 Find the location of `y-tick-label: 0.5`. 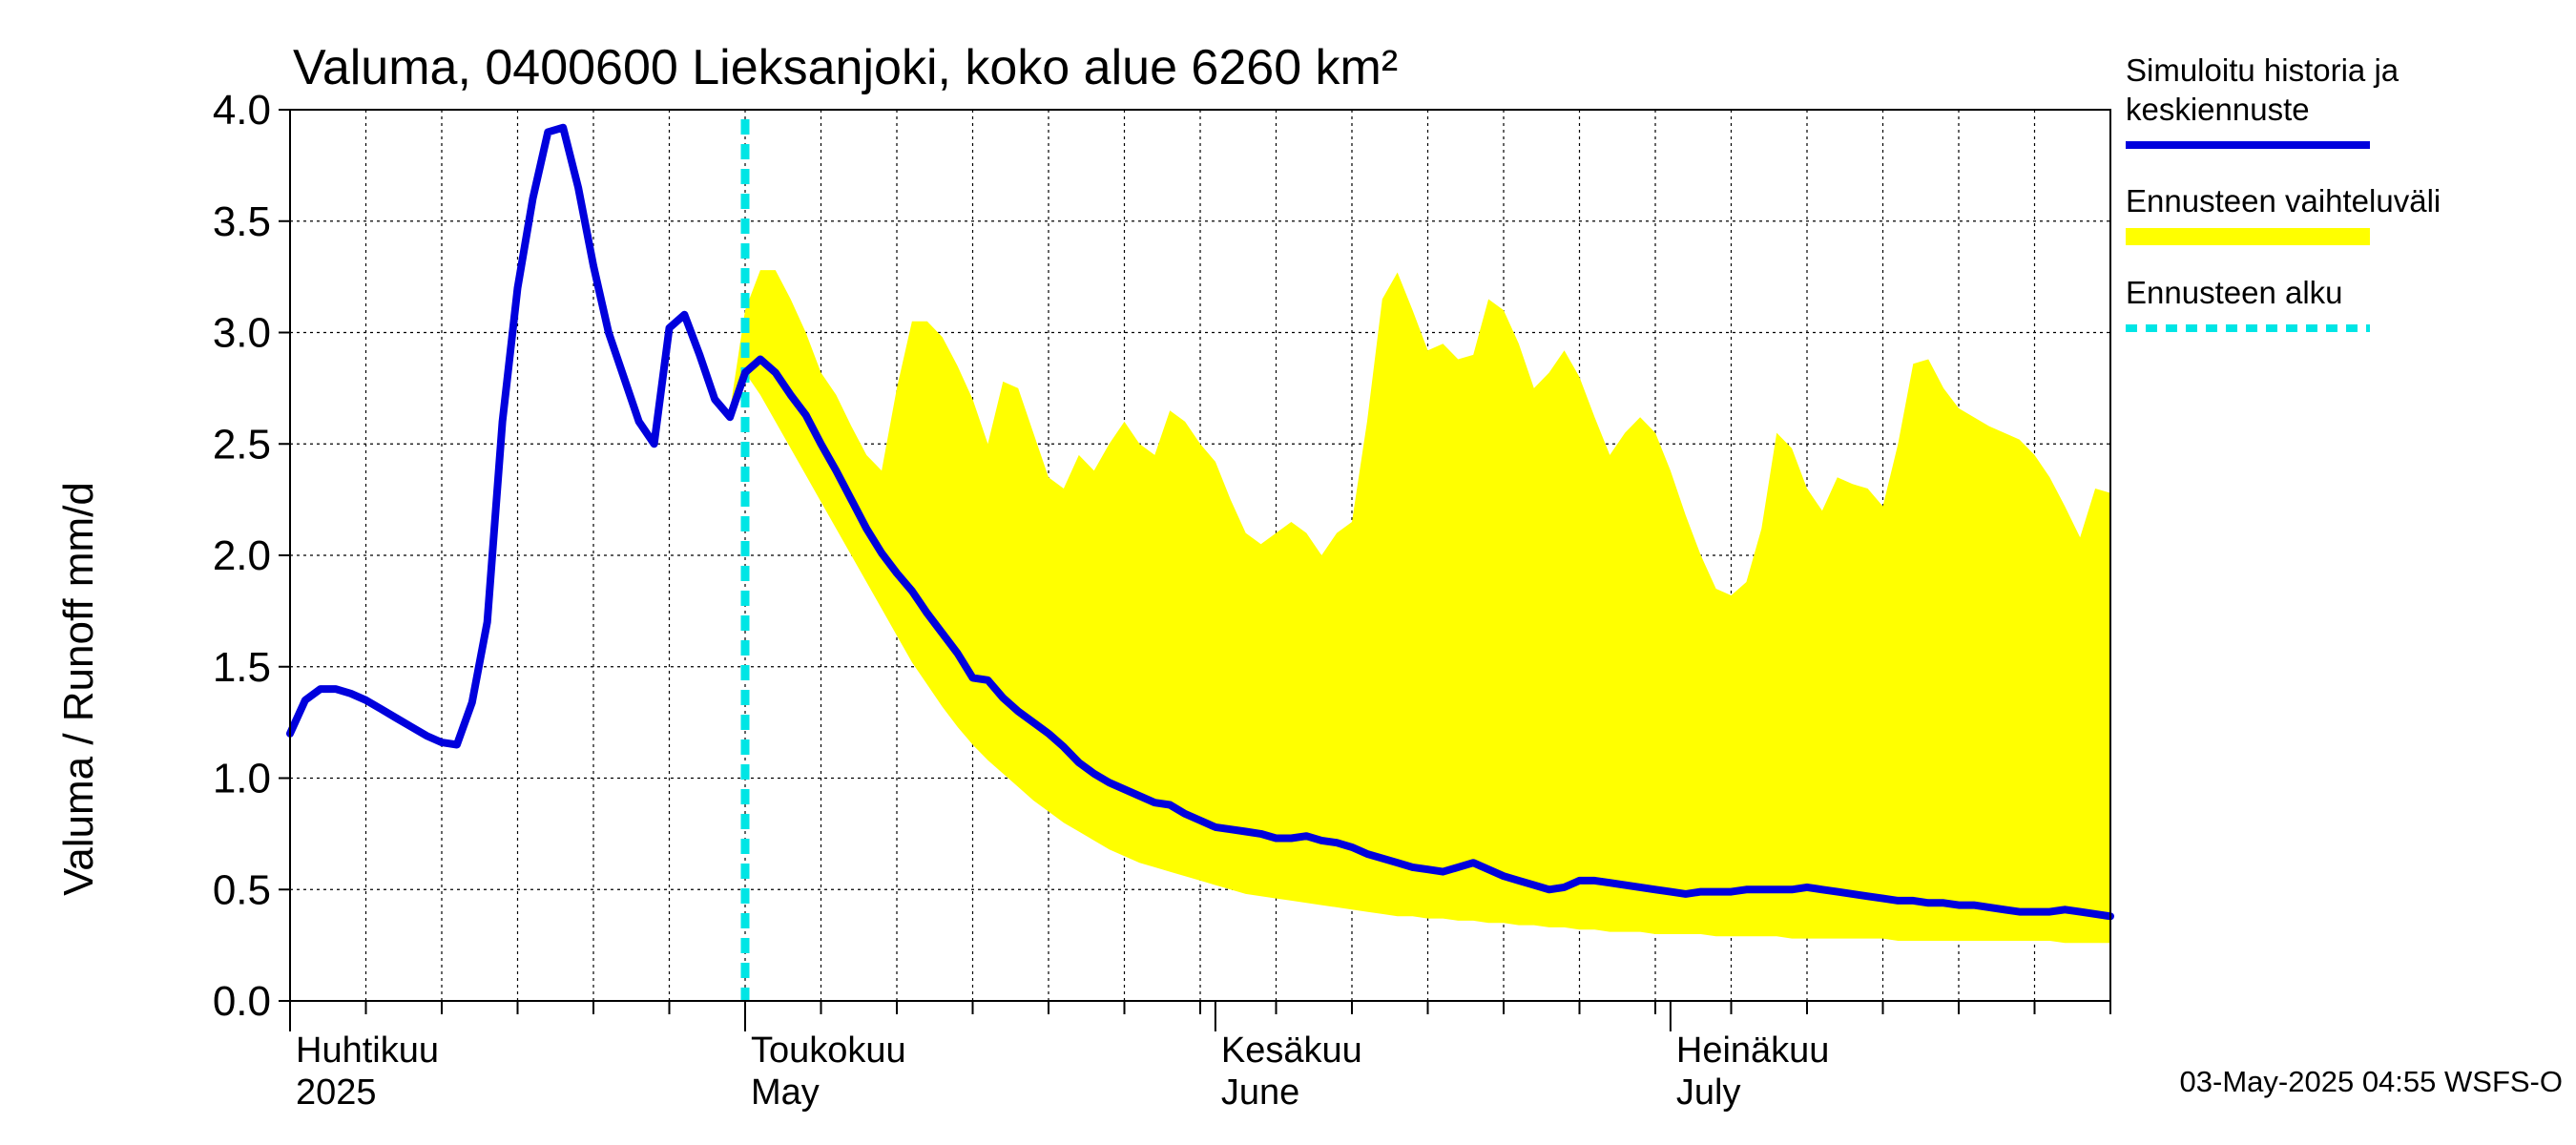

y-tick-label: 0.5 is located at coordinates (242, 890).